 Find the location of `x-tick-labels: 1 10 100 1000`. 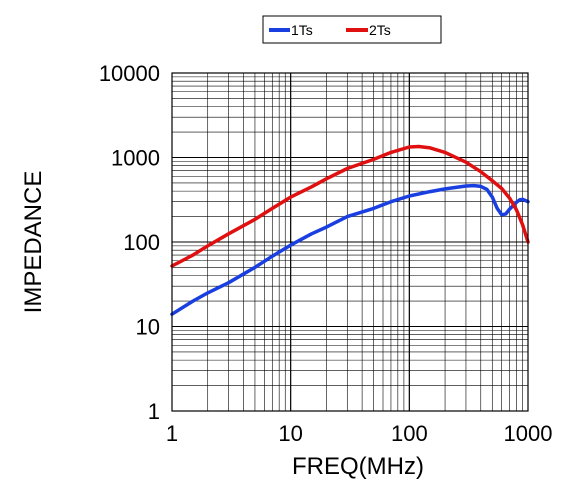

x-tick-labels: 1 10 100 1000 is located at coordinates (359, 433).